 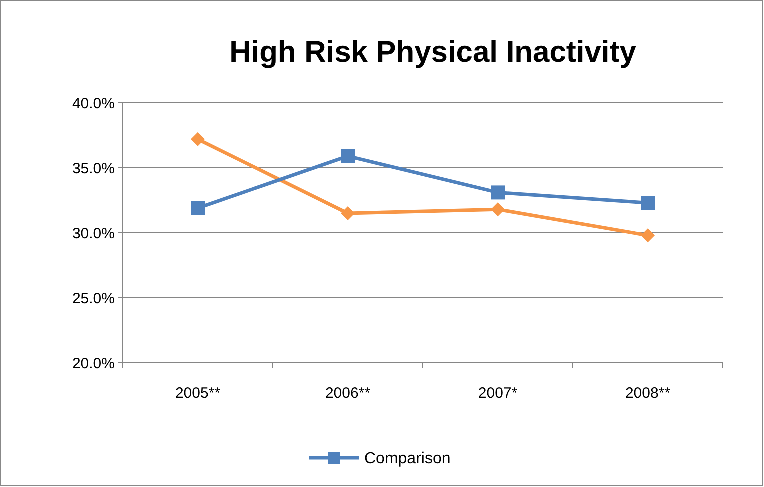 I want to click on y-tick-label: 35.0%, so click(x=93, y=169).